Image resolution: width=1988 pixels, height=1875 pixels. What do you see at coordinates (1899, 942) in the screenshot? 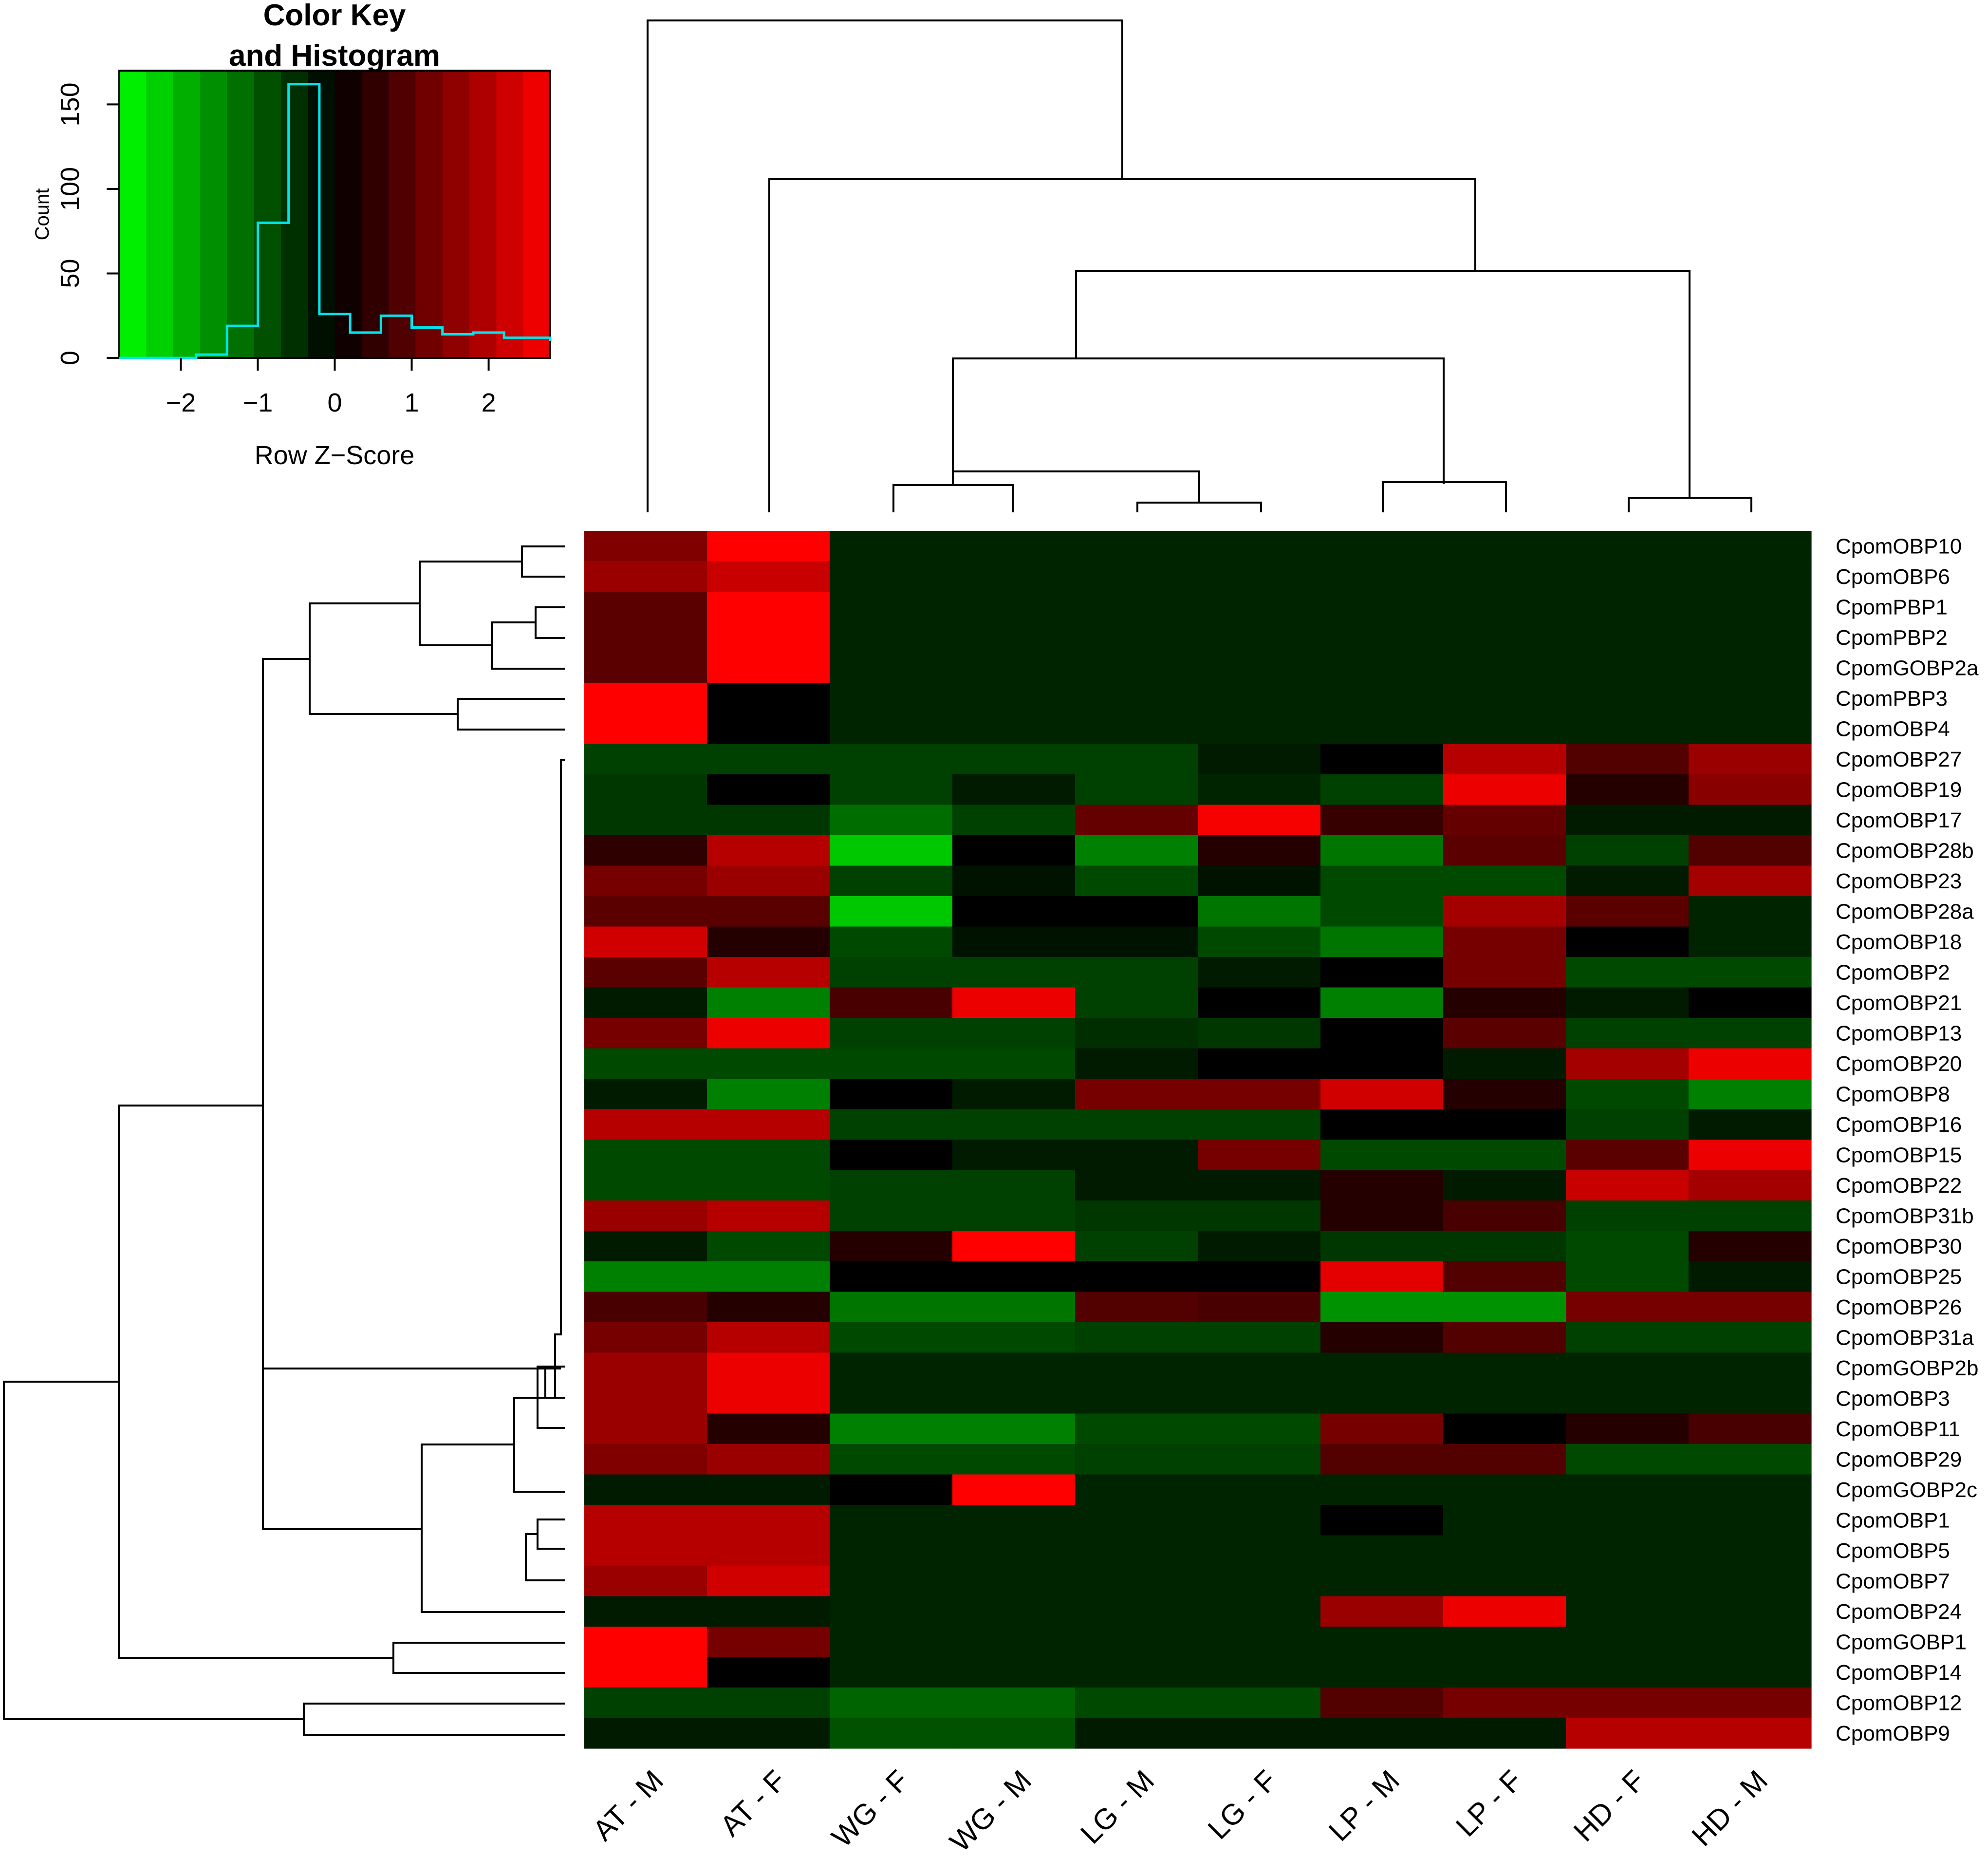
I see `row-label: CpomOBP18` at bounding box center [1899, 942].